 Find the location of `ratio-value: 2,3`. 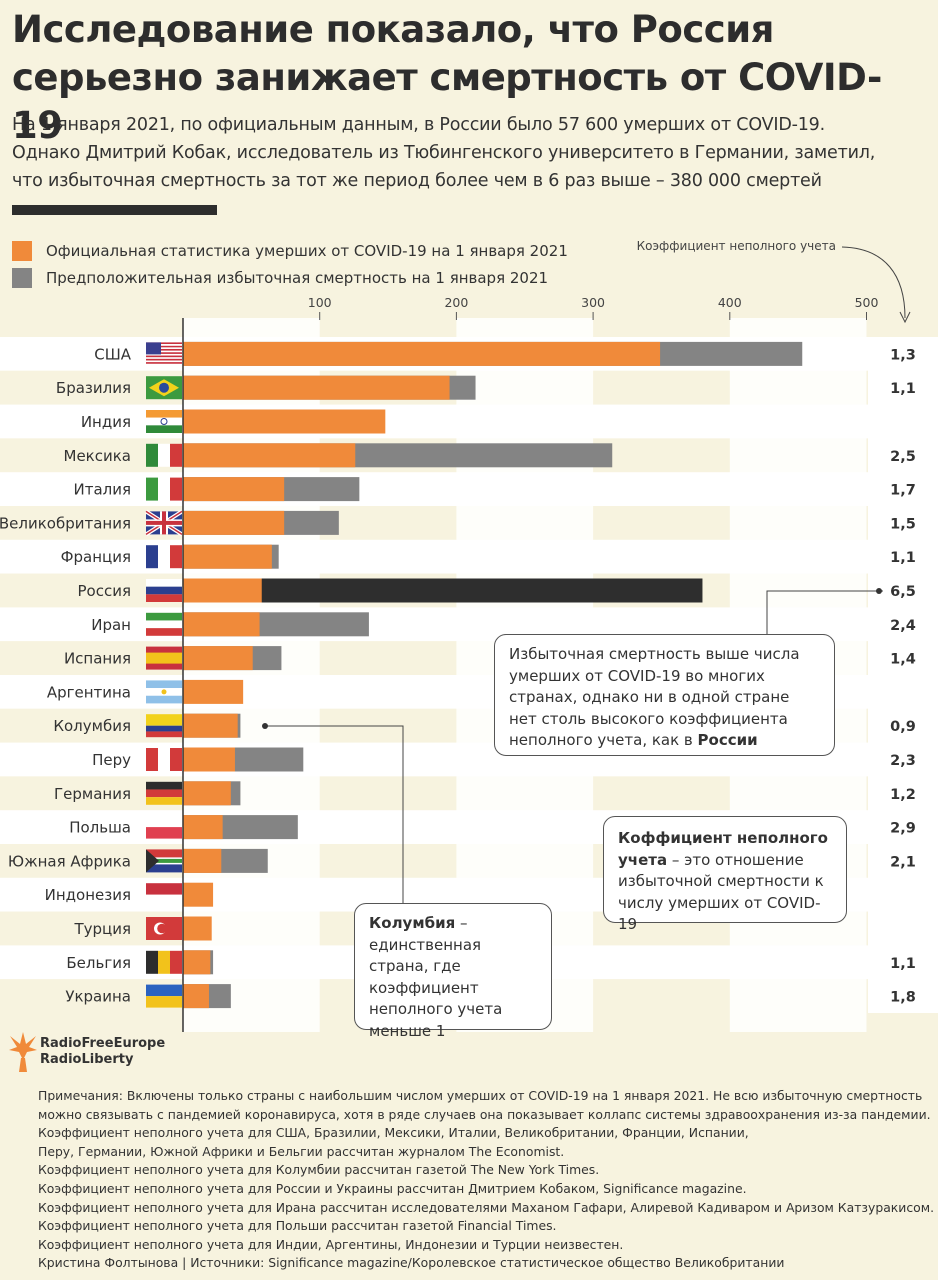

ratio-value: 2,3 is located at coordinates (903, 761).